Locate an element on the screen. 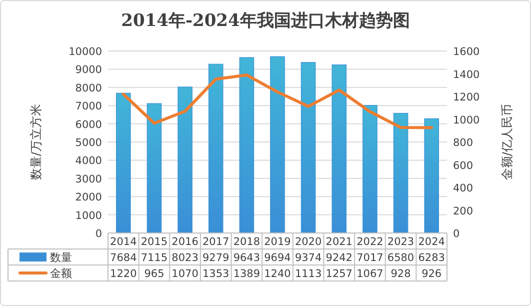 The height and width of the screenshot is (306, 531). y-tick-label: 6000 is located at coordinates (88, 124).